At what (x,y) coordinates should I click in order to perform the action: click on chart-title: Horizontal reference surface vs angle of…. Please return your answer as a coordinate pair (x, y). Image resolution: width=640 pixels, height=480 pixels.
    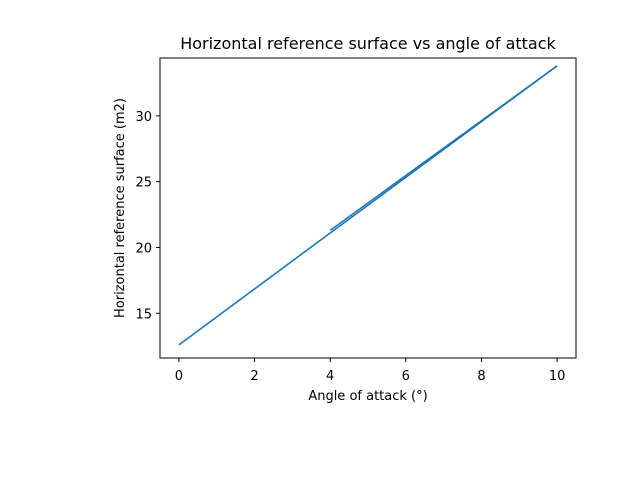
    Looking at the image, I should click on (368, 43).